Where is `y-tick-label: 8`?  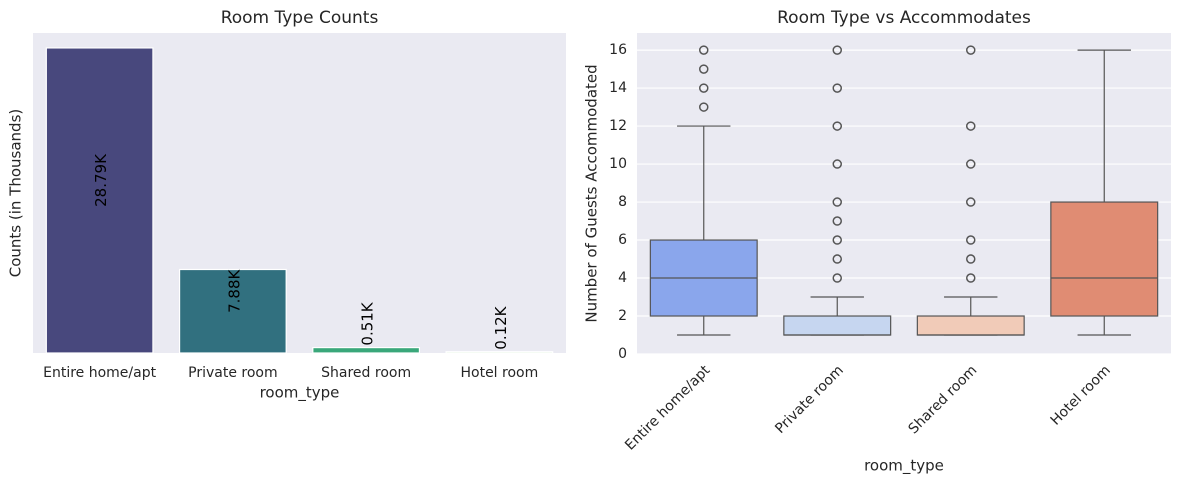
y-tick-label: 8 is located at coordinates (622, 202).